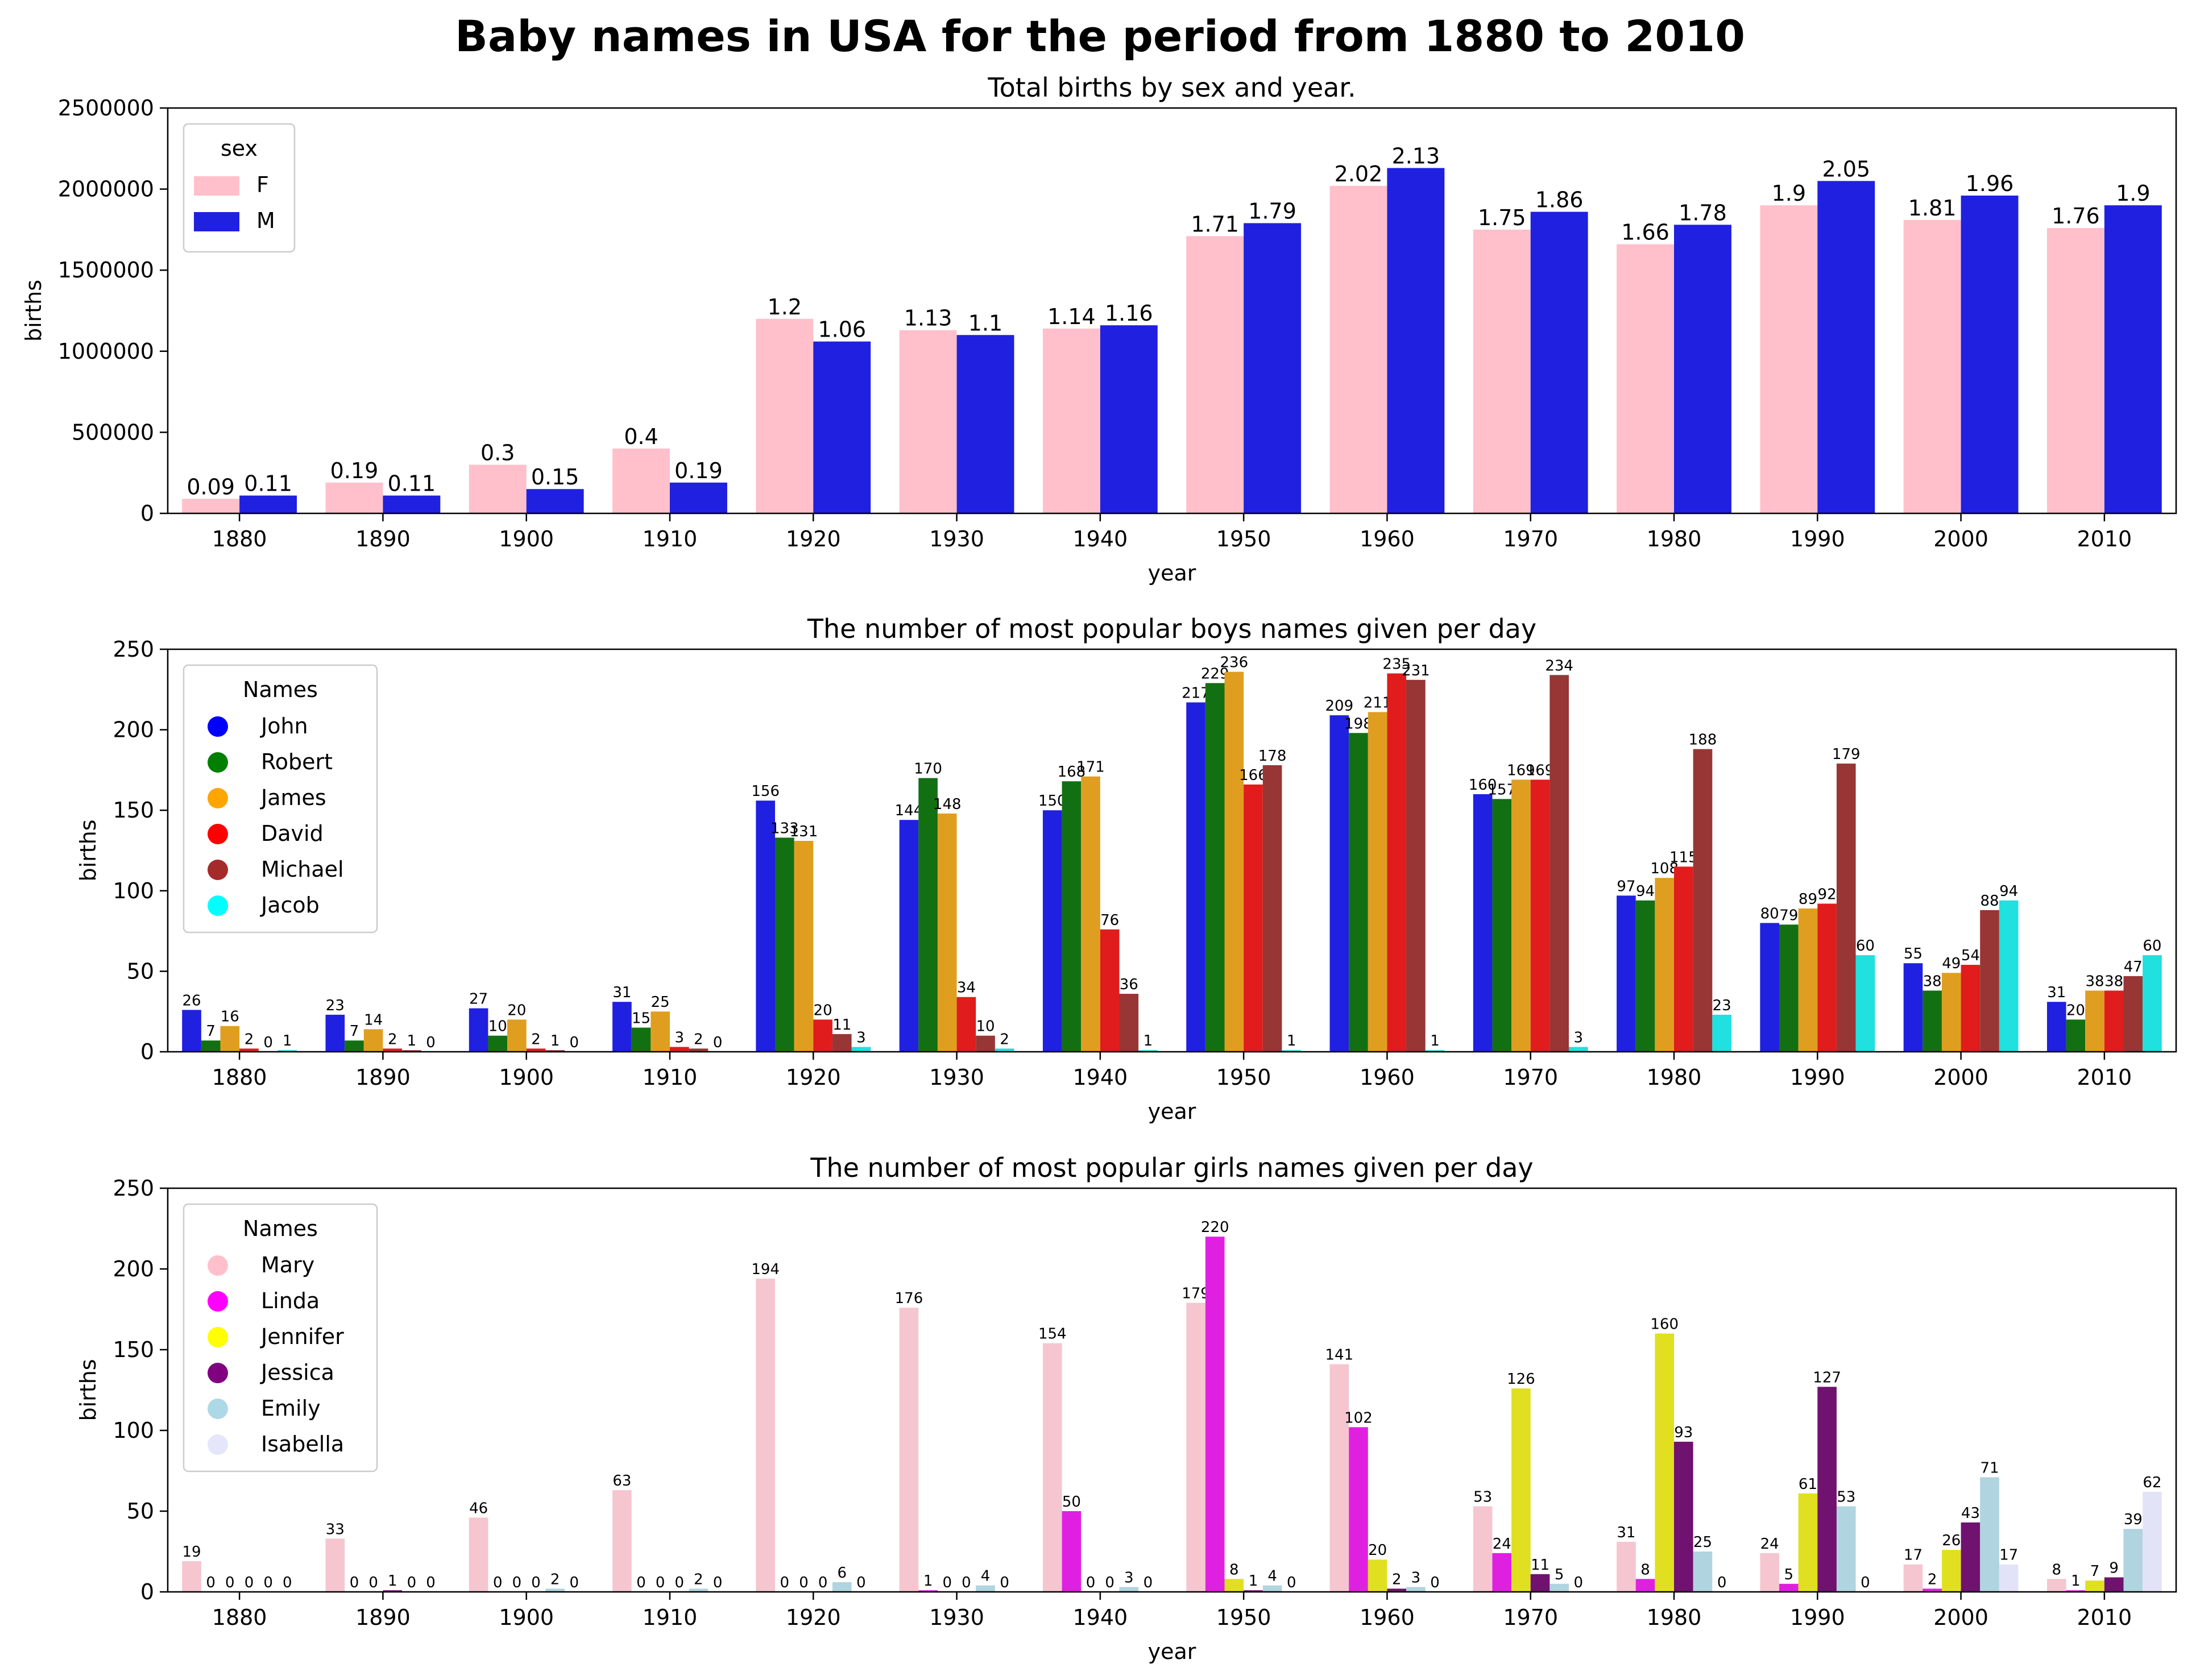 Image resolution: width=2200 pixels, height=1680 pixels. I want to click on data-label: 1.2, so click(785, 307).